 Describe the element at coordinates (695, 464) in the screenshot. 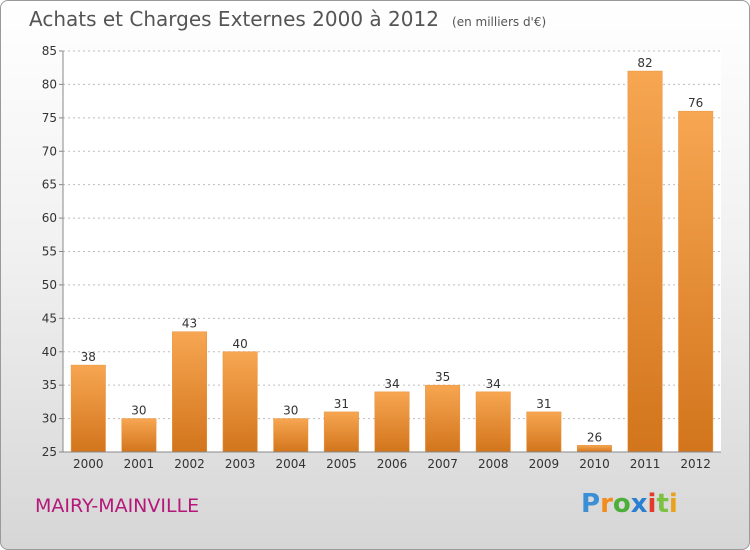

I see `x-tick-label: 2012` at that location.